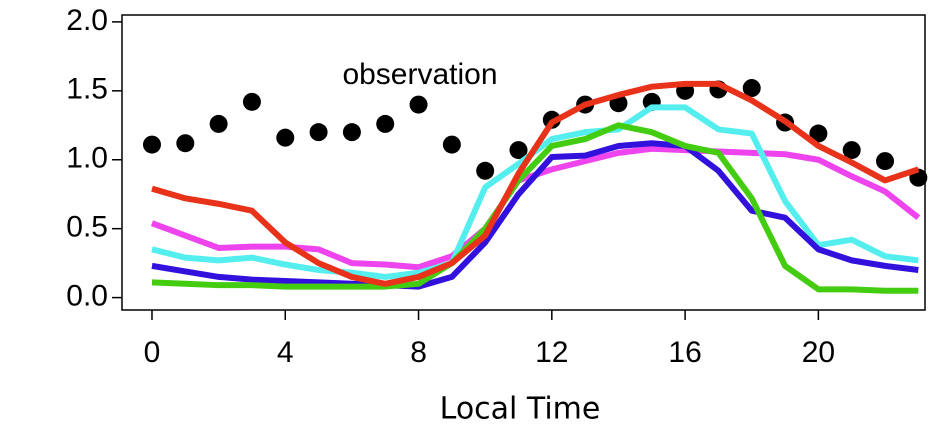 The width and height of the screenshot is (933, 431). I want to click on y-tick-label: 0.5, so click(87, 227).